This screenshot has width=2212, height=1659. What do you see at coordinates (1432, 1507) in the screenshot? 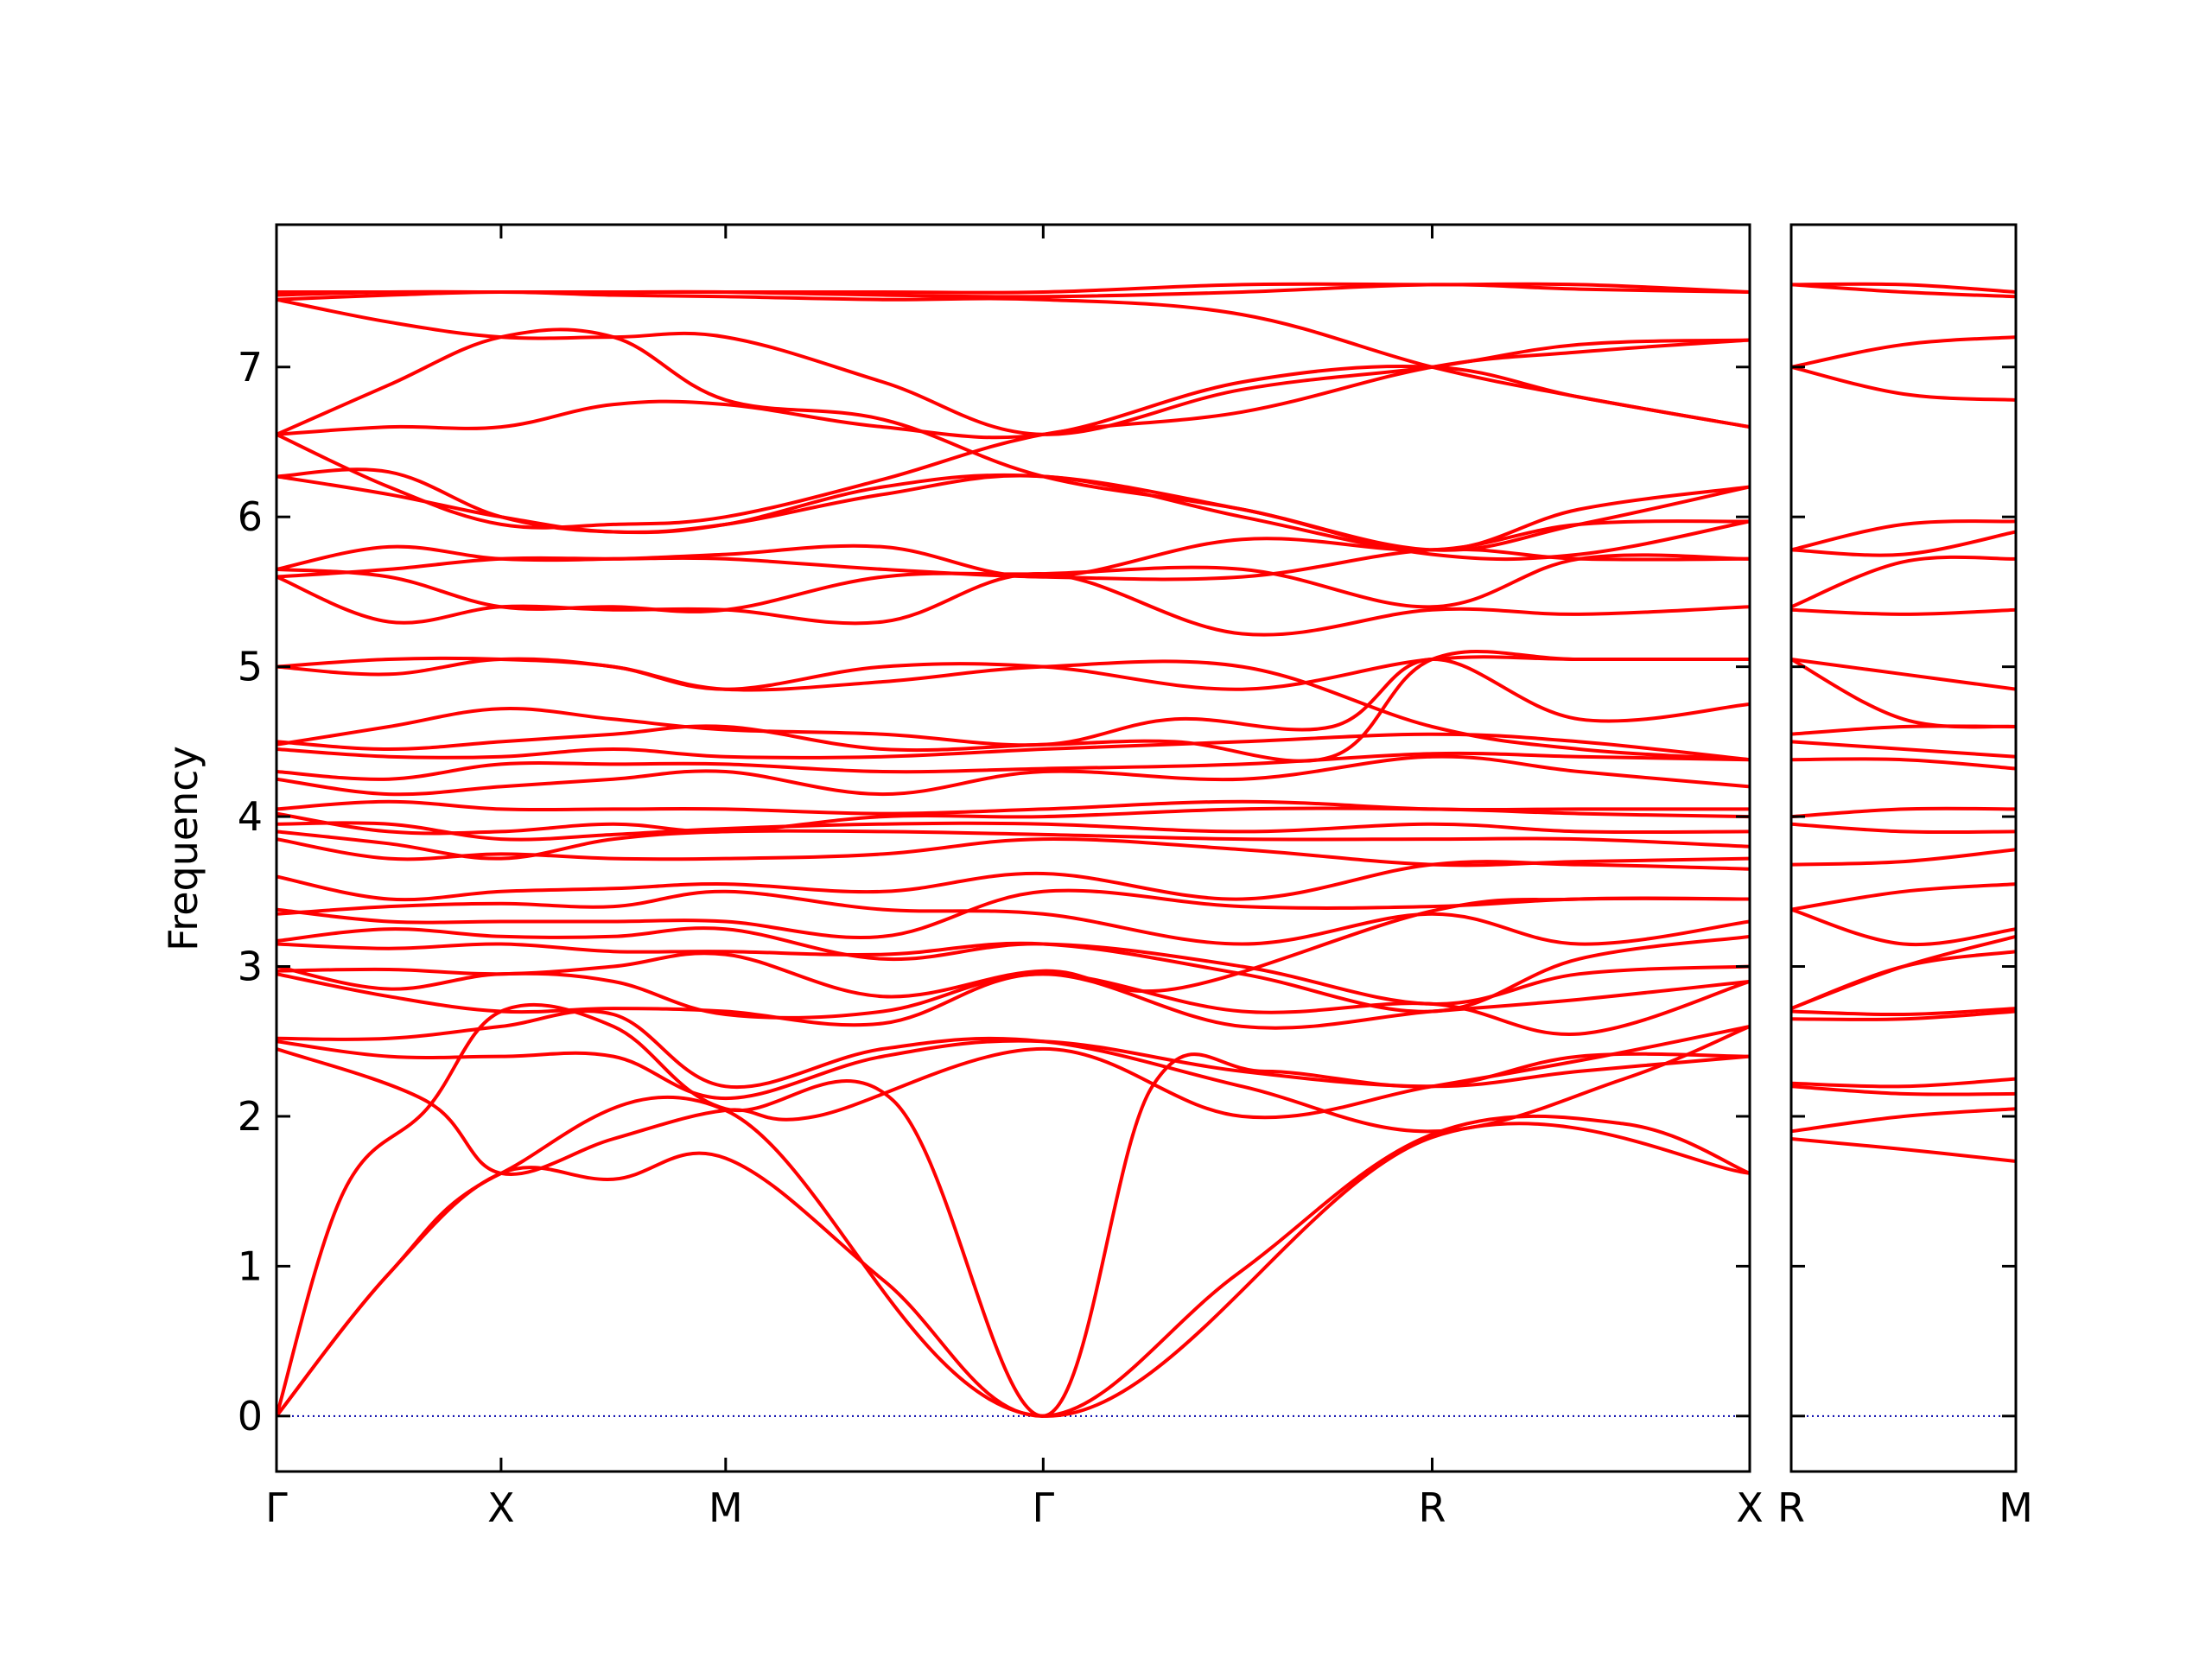
I see `main-x-tick-label: R` at bounding box center [1432, 1507].